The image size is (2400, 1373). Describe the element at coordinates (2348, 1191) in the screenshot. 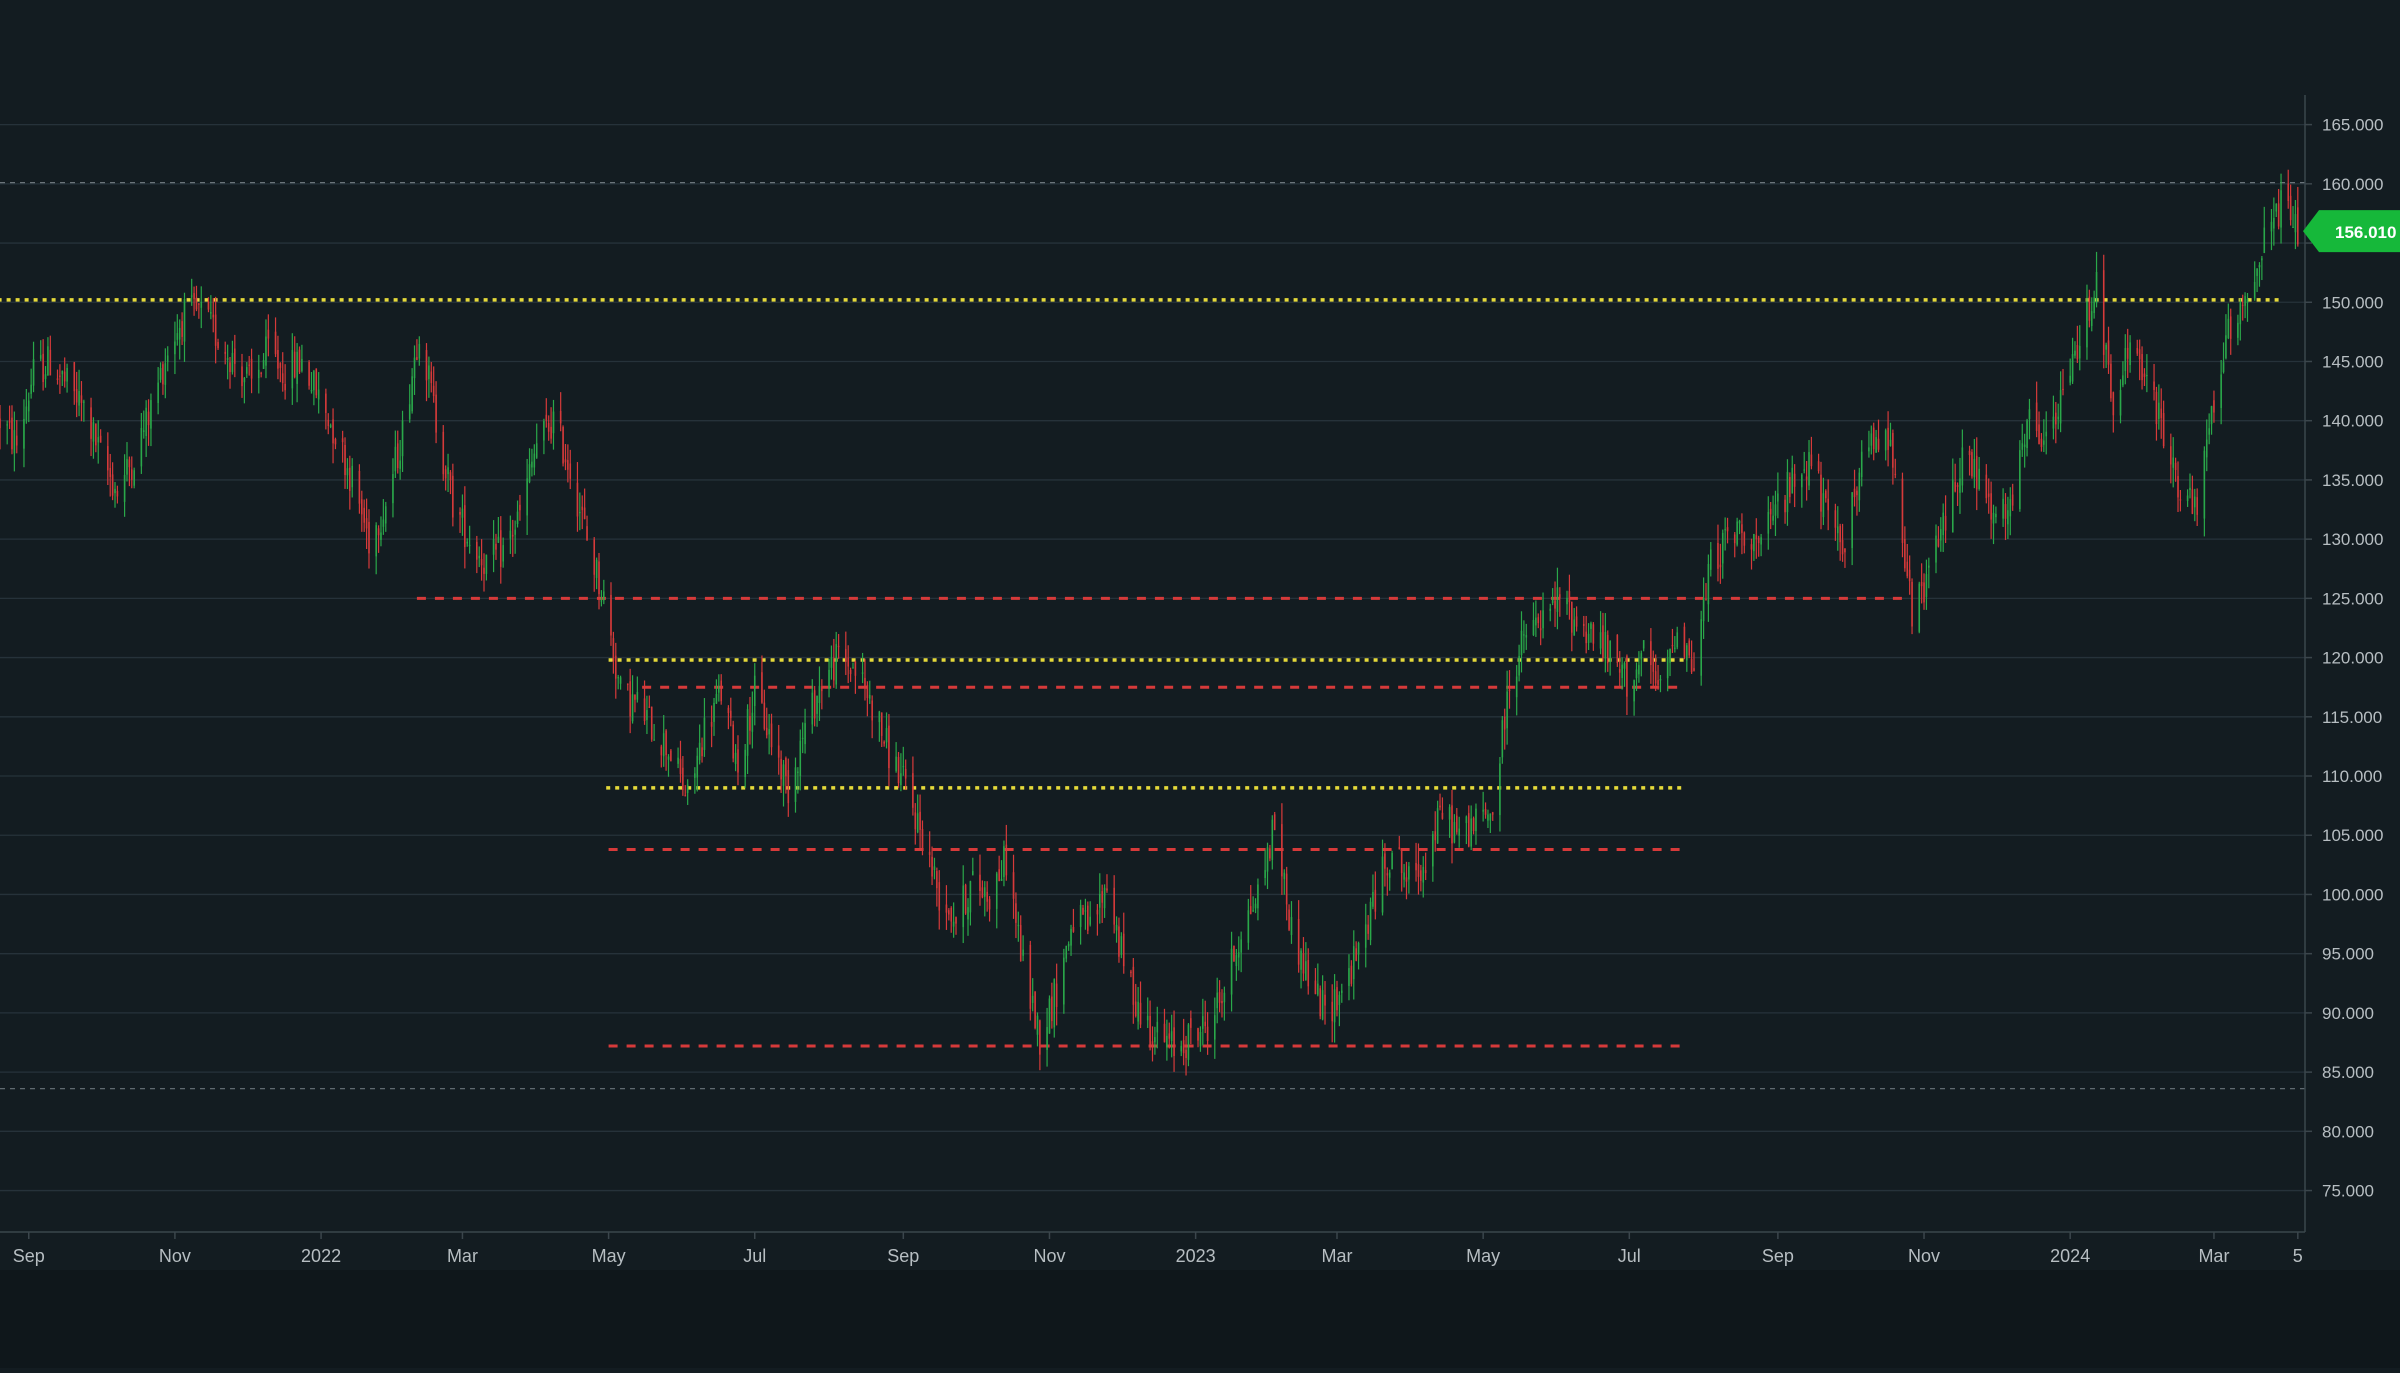

I see `y-tick-label-75: 75.000` at that location.